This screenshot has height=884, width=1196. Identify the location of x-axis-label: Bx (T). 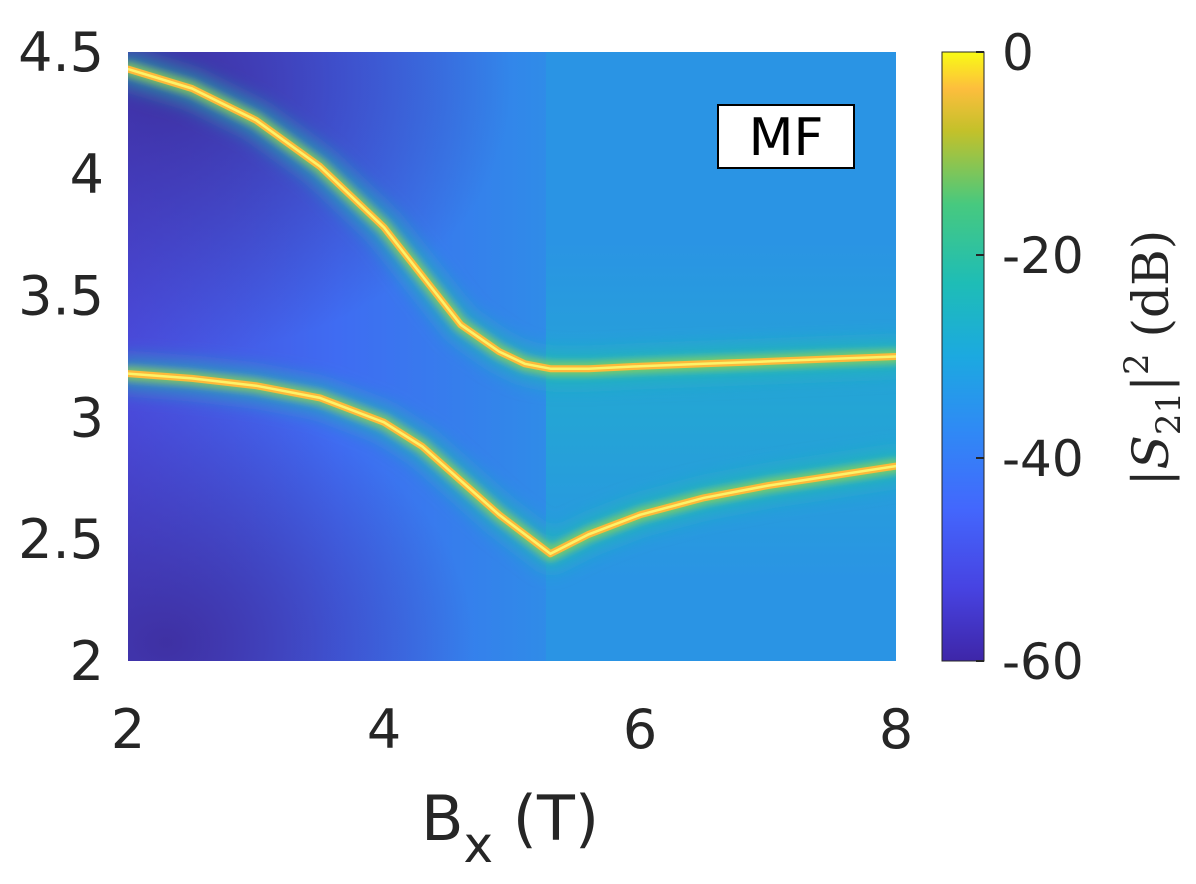
(510, 828).